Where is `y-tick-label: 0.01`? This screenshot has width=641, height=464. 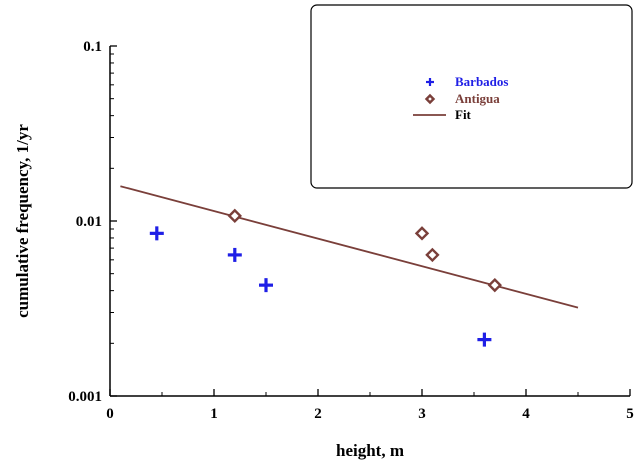 y-tick-label: 0.01 is located at coordinates (89, 222).